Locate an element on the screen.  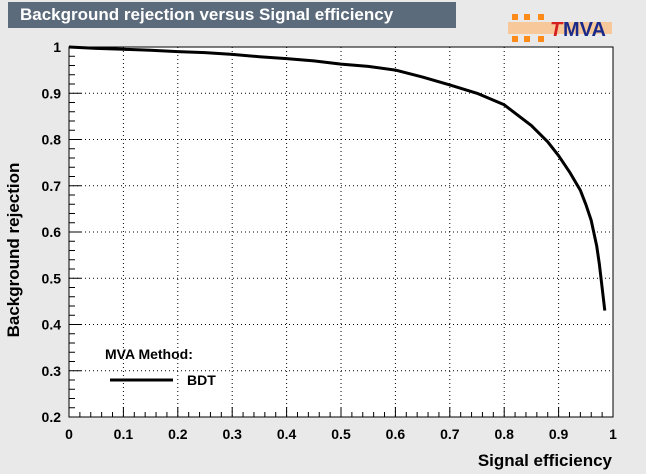
x-tick-label: 1 is located at coordinates (613, 434).